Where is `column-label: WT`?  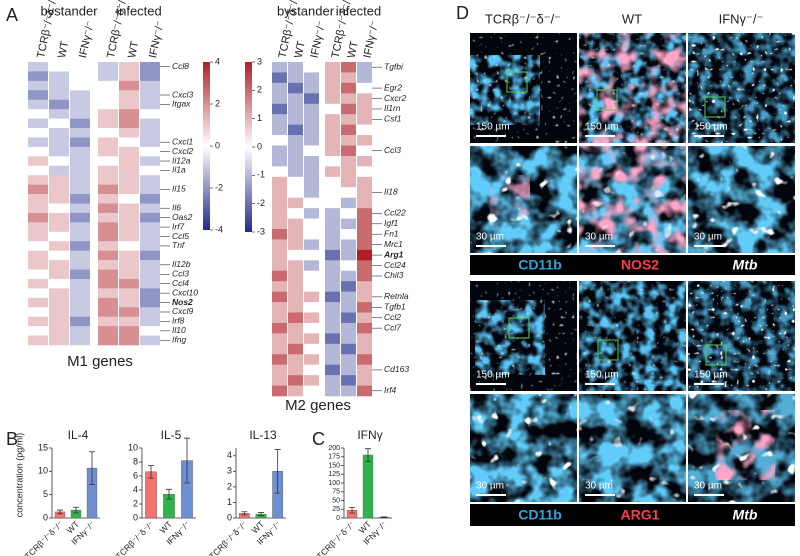 column-label: WT is located at coordinates (632, 18).